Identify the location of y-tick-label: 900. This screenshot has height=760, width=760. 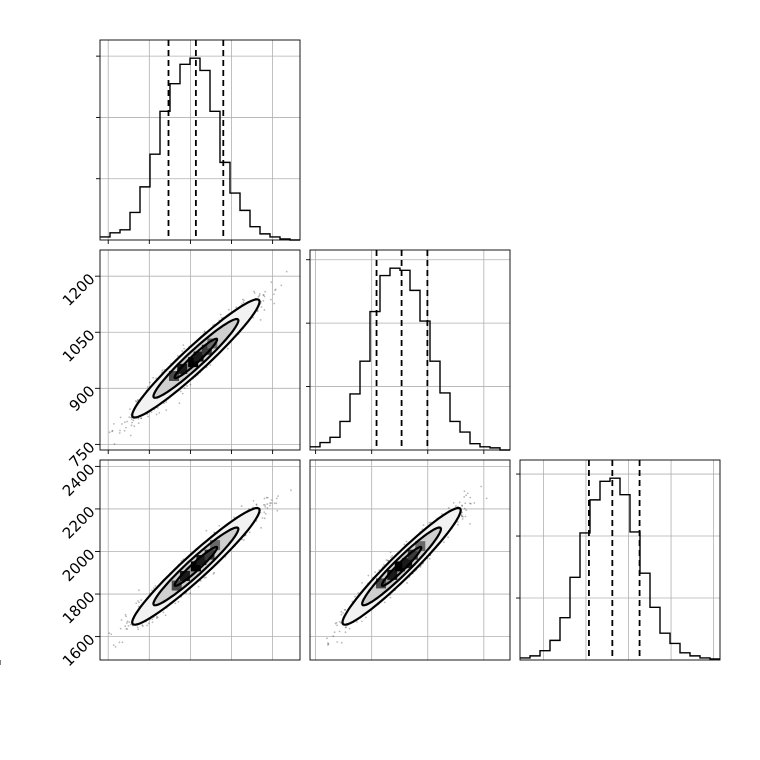
(82, 398).